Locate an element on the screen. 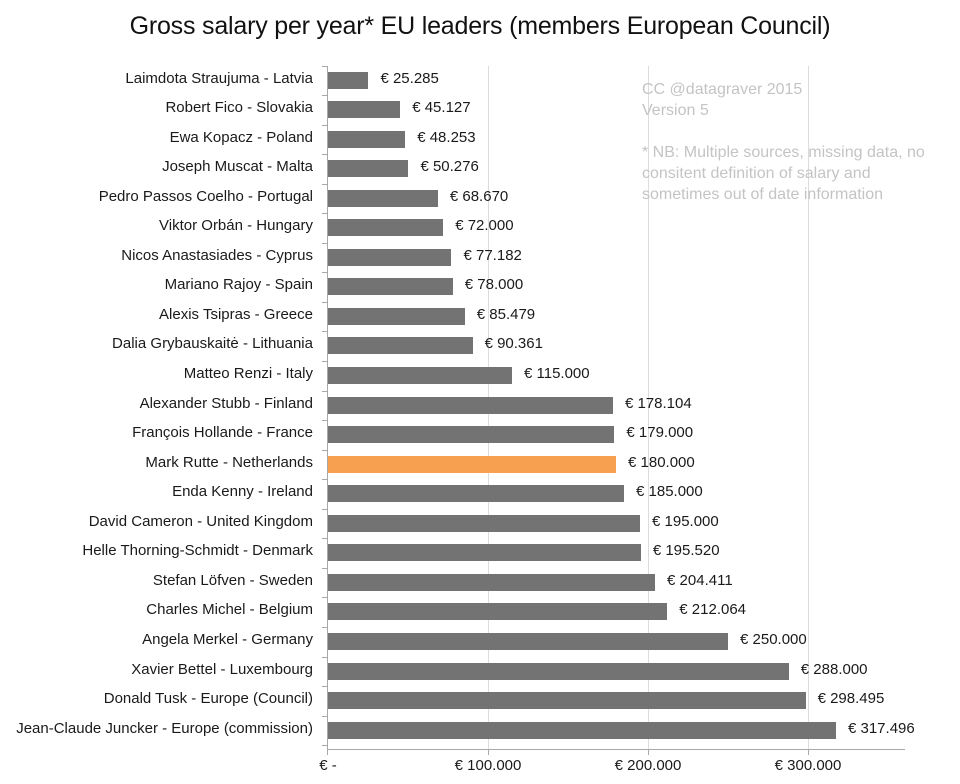 The image size is (960, 784). value-label: € 288.000 is located at coordinates (834, 669).